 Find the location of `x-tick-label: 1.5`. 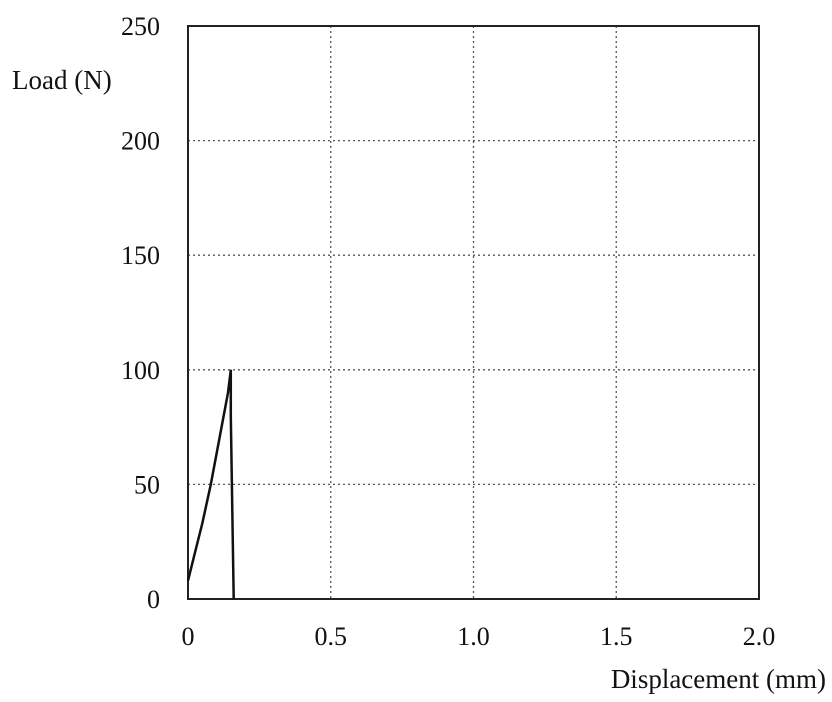

x-tick-label: 1.5 is located at coordinates (616, 636).